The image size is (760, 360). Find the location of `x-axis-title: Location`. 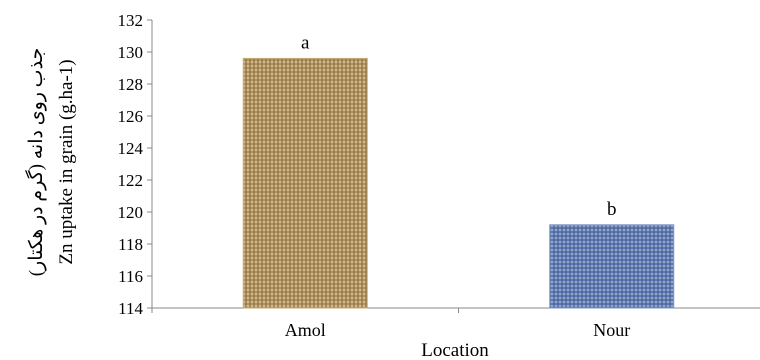

x-axis-title: Location is located at coordinates (455, 350).